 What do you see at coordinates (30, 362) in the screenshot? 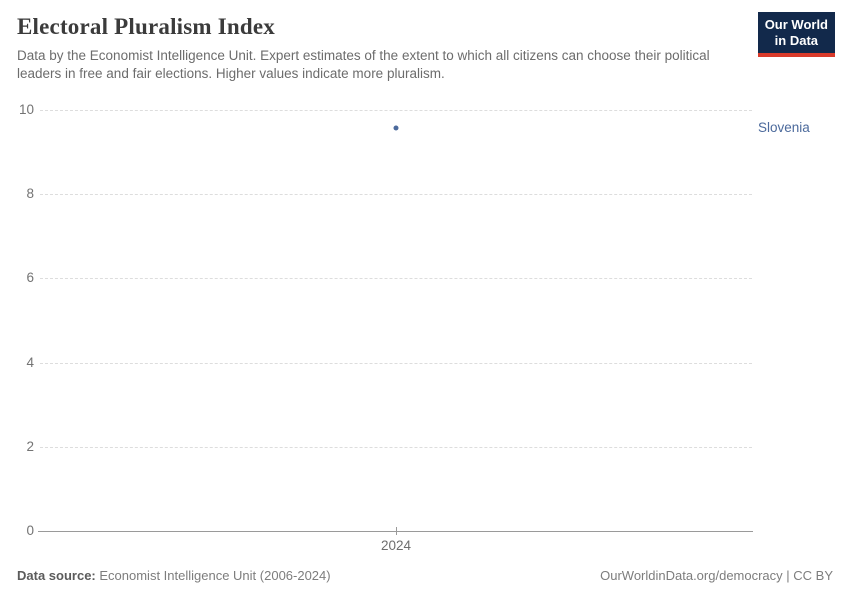
I see `y-axis-tick-label: 4` at bounding box center [30, 362].